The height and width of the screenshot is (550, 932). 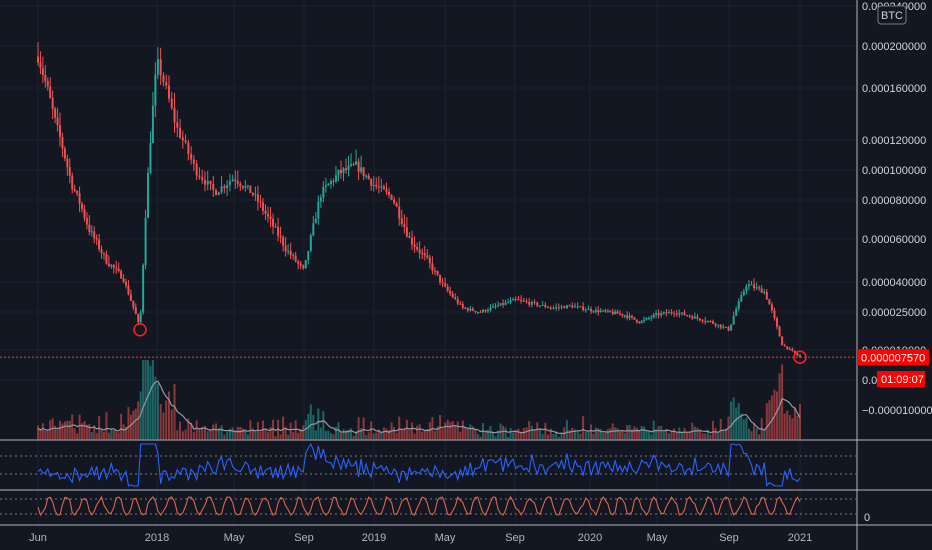 What do you see at coordinates (445, 538) in the screenshot?
I see `x-tick-label: May` at bounding box center [445, 538].